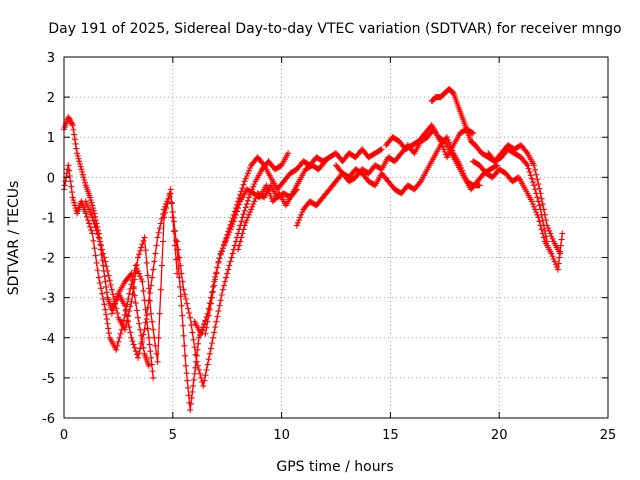 This screenshot has width=640, height=480. I want to click on x-tick-label: 15, so click(390, 435).